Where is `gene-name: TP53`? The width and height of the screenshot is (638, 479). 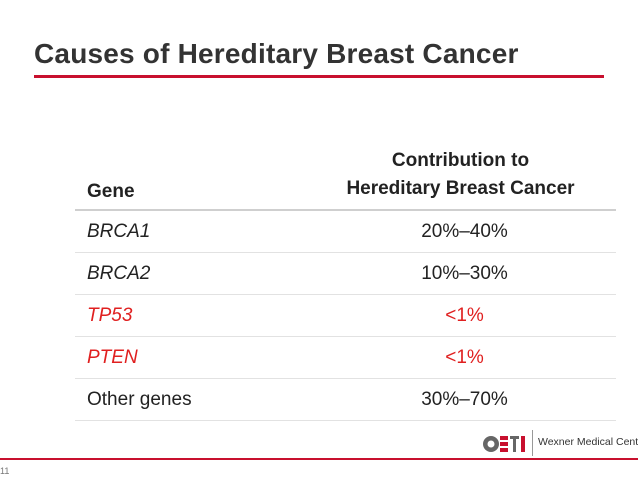
gene-name: TP53 is located at coordinates (190, 315).